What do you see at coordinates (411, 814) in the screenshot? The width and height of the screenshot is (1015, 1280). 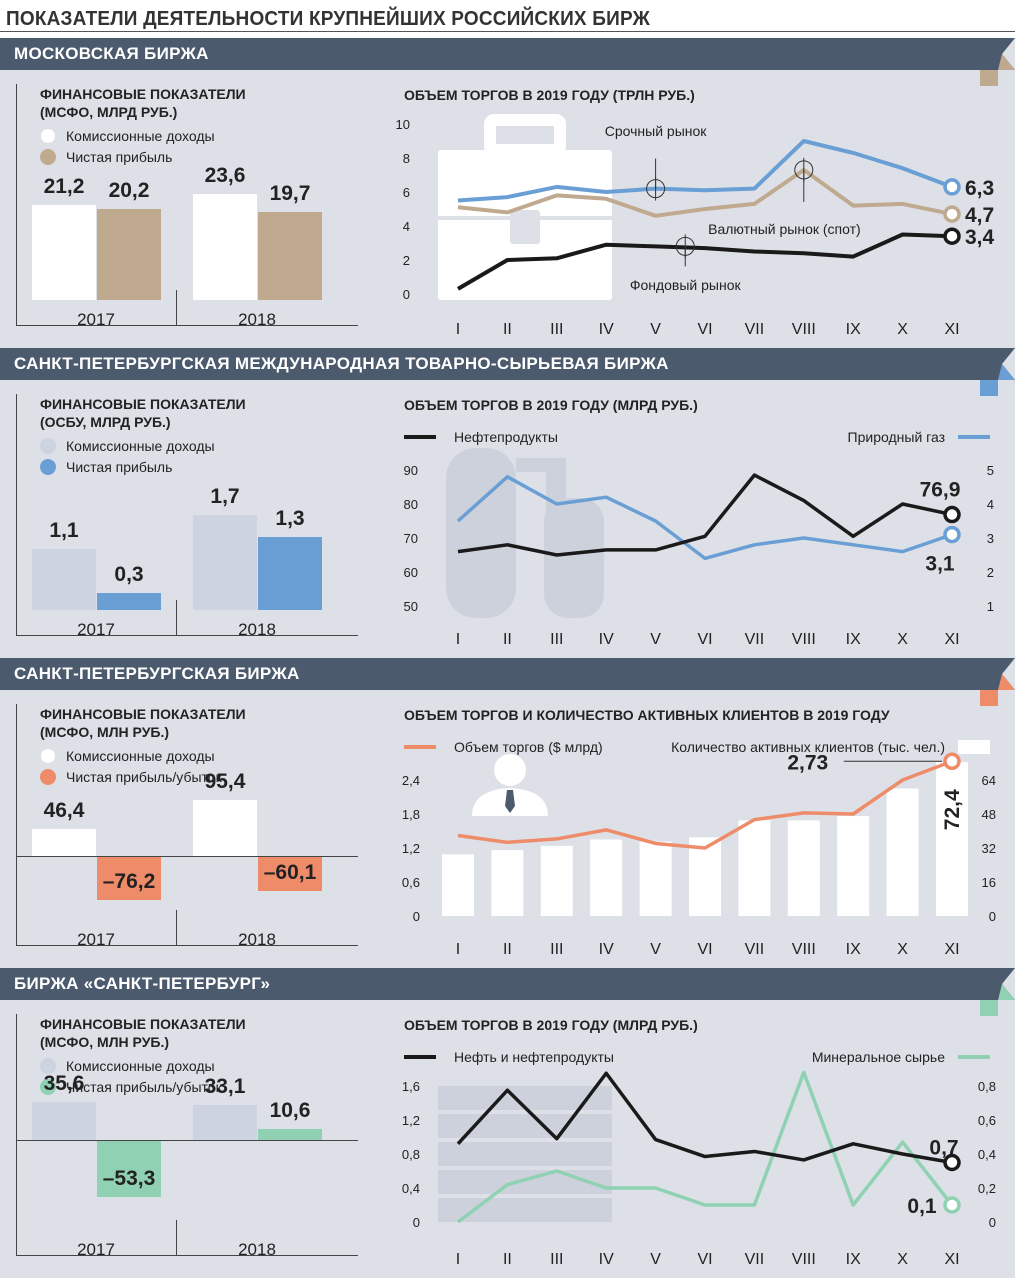 I see `y-tick-label: 1,8` at bounding box center [411, 814].